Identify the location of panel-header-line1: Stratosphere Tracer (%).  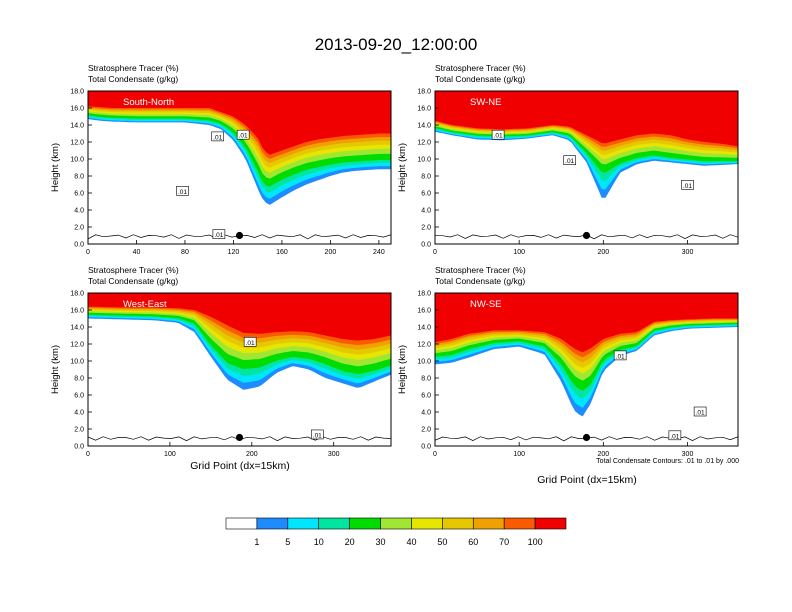
(133, 270).